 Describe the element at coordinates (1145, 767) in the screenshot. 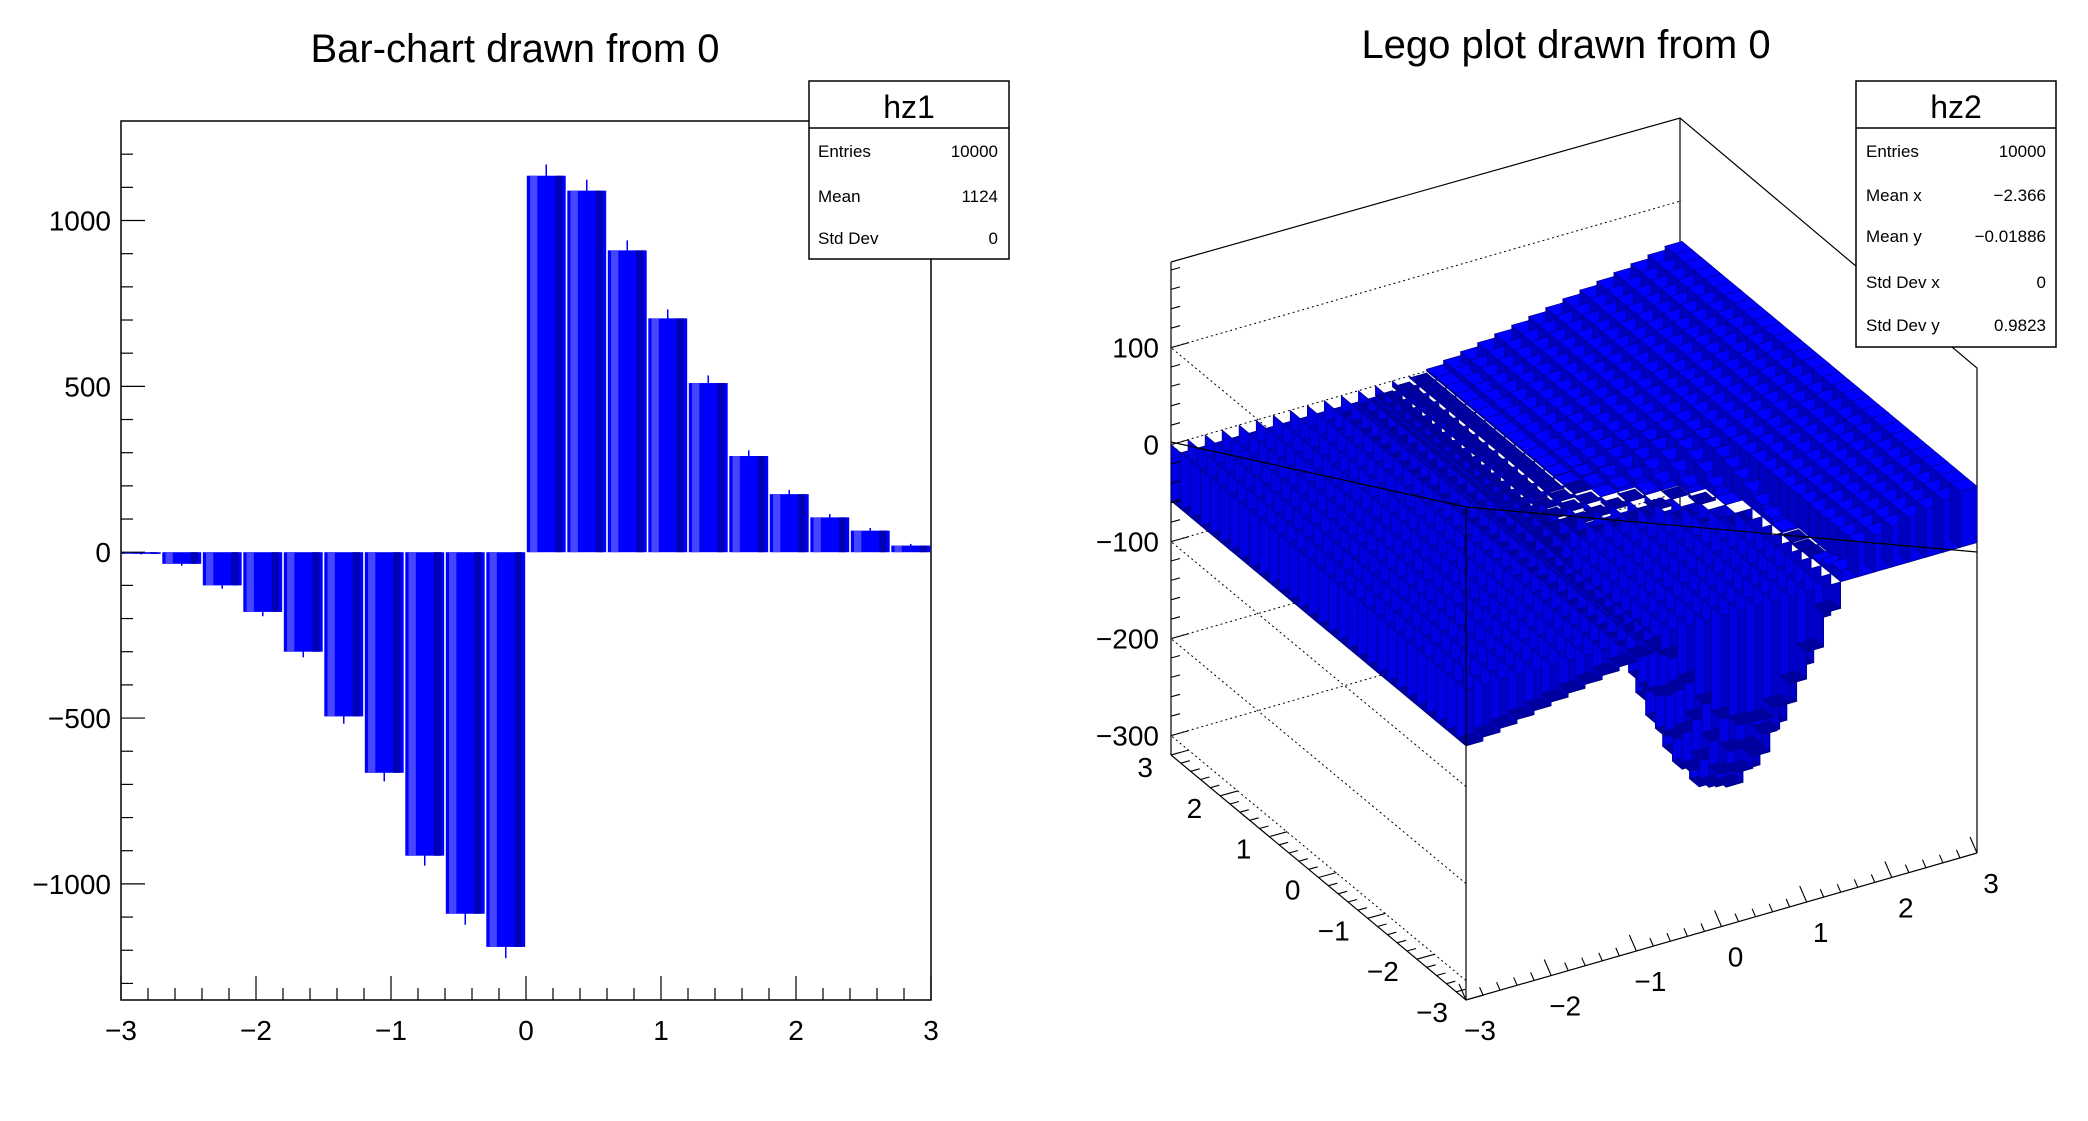

I see `y-tick-label: 3` at that location.